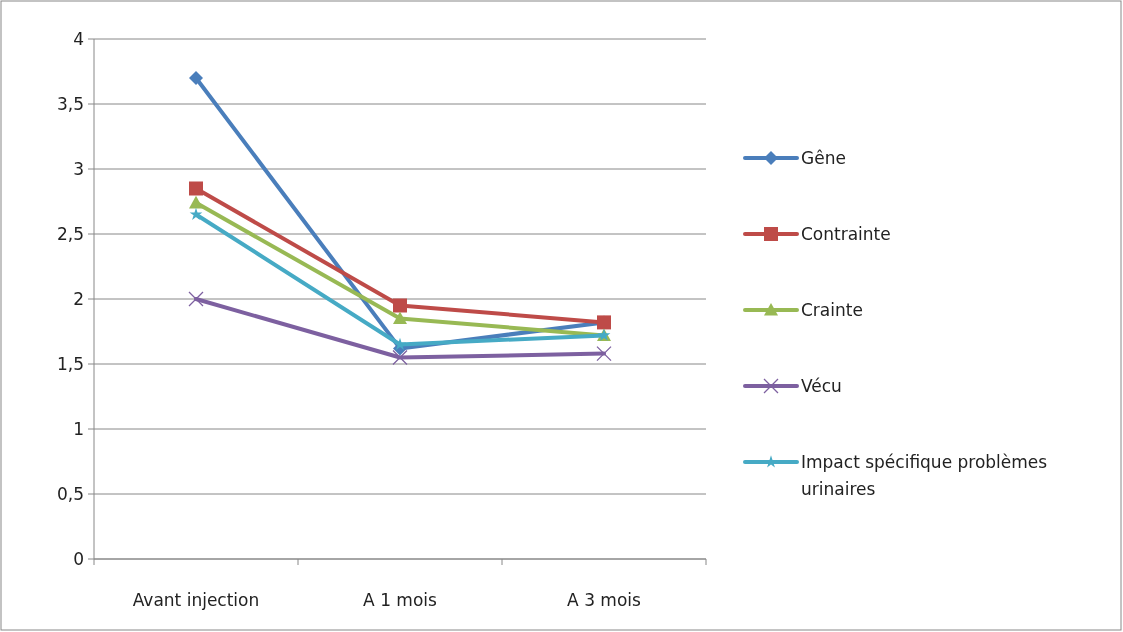  Describe the element at coordinates (821, 385) in the screenshot. I see `legend-label: Vécu` at that location.